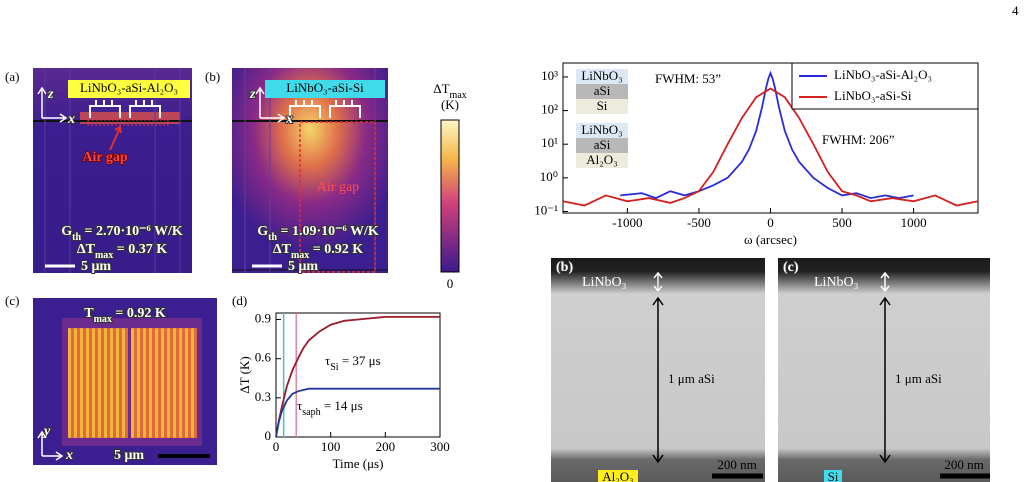  What do you see at coordinates (546, 209) in the screenshot?
I see `y-tick-label: 10⁻¹` at bounding box center [546, 209].